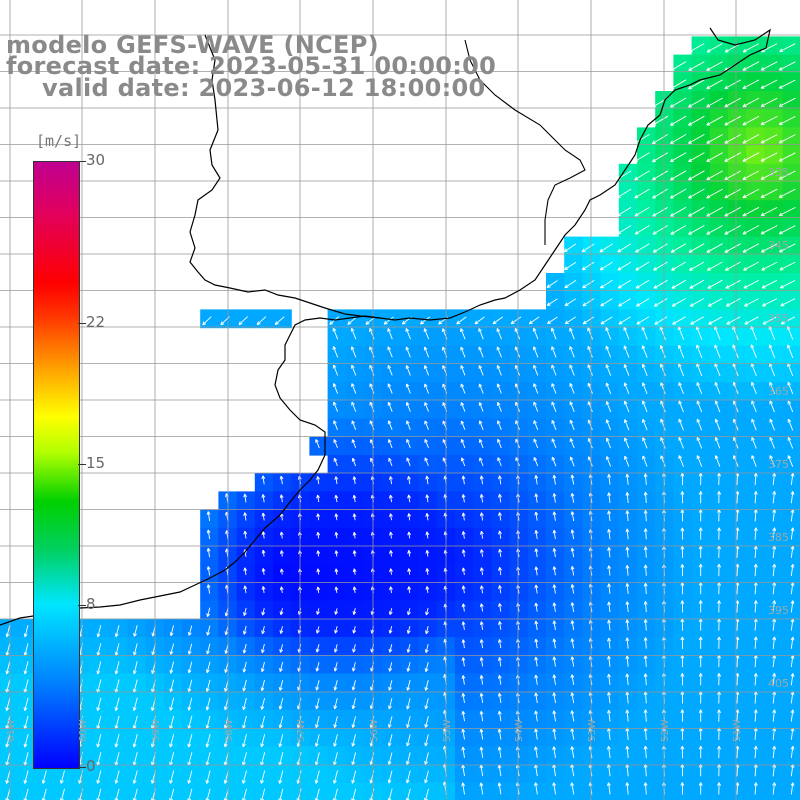 Image resolution: width=800 pixels, height=800 pixels. What do you see at coordinates (301, 730) in the screenshot?
I see `lon-label: 57W` at bounding box center [301, 730].